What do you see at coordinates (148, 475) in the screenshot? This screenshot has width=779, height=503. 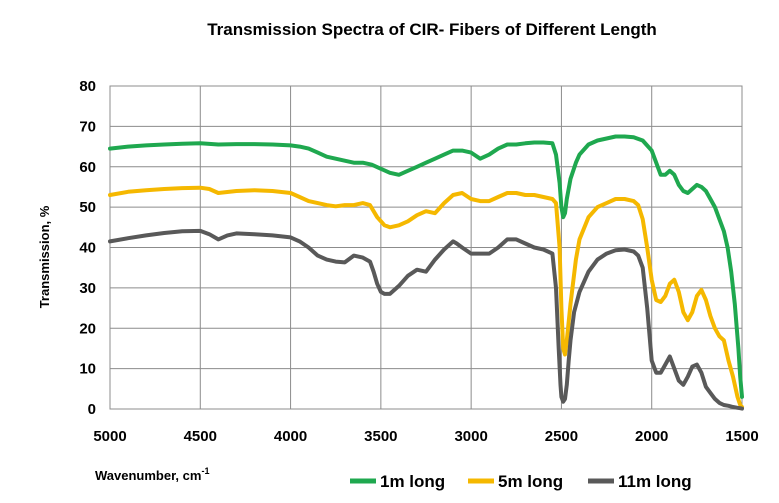 I see `x-axis-title-main: Wavenumber, cm` at bounding box center [148, 475].